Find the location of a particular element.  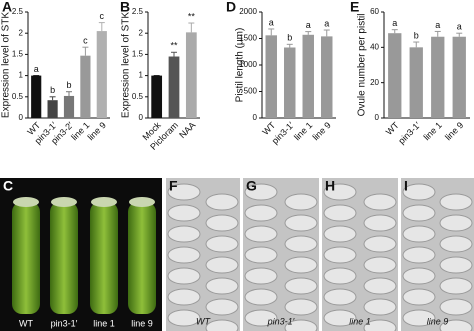

panel-label: E is located at coordinates (354, 7).